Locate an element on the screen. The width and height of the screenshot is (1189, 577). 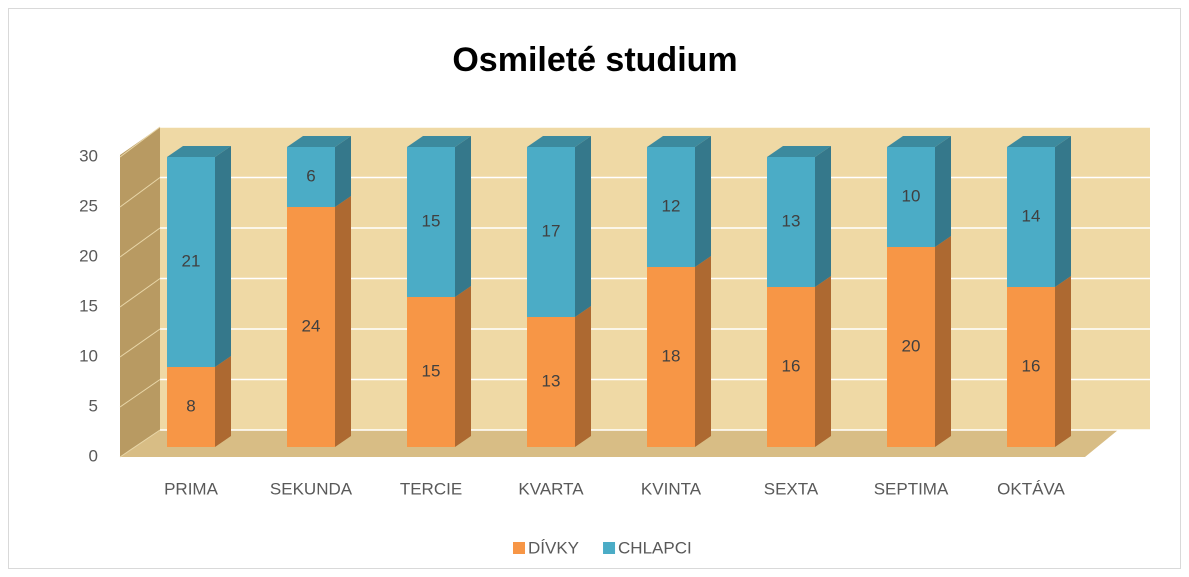
data-label: 18 is located at coordinates (671, 355).